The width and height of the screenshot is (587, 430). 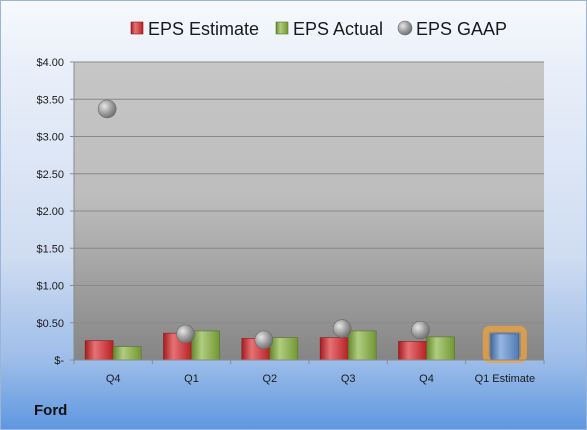 I want to click on legend: EPS Estimate EPS Actual EPS GAAP, so click(x=318, y=29).